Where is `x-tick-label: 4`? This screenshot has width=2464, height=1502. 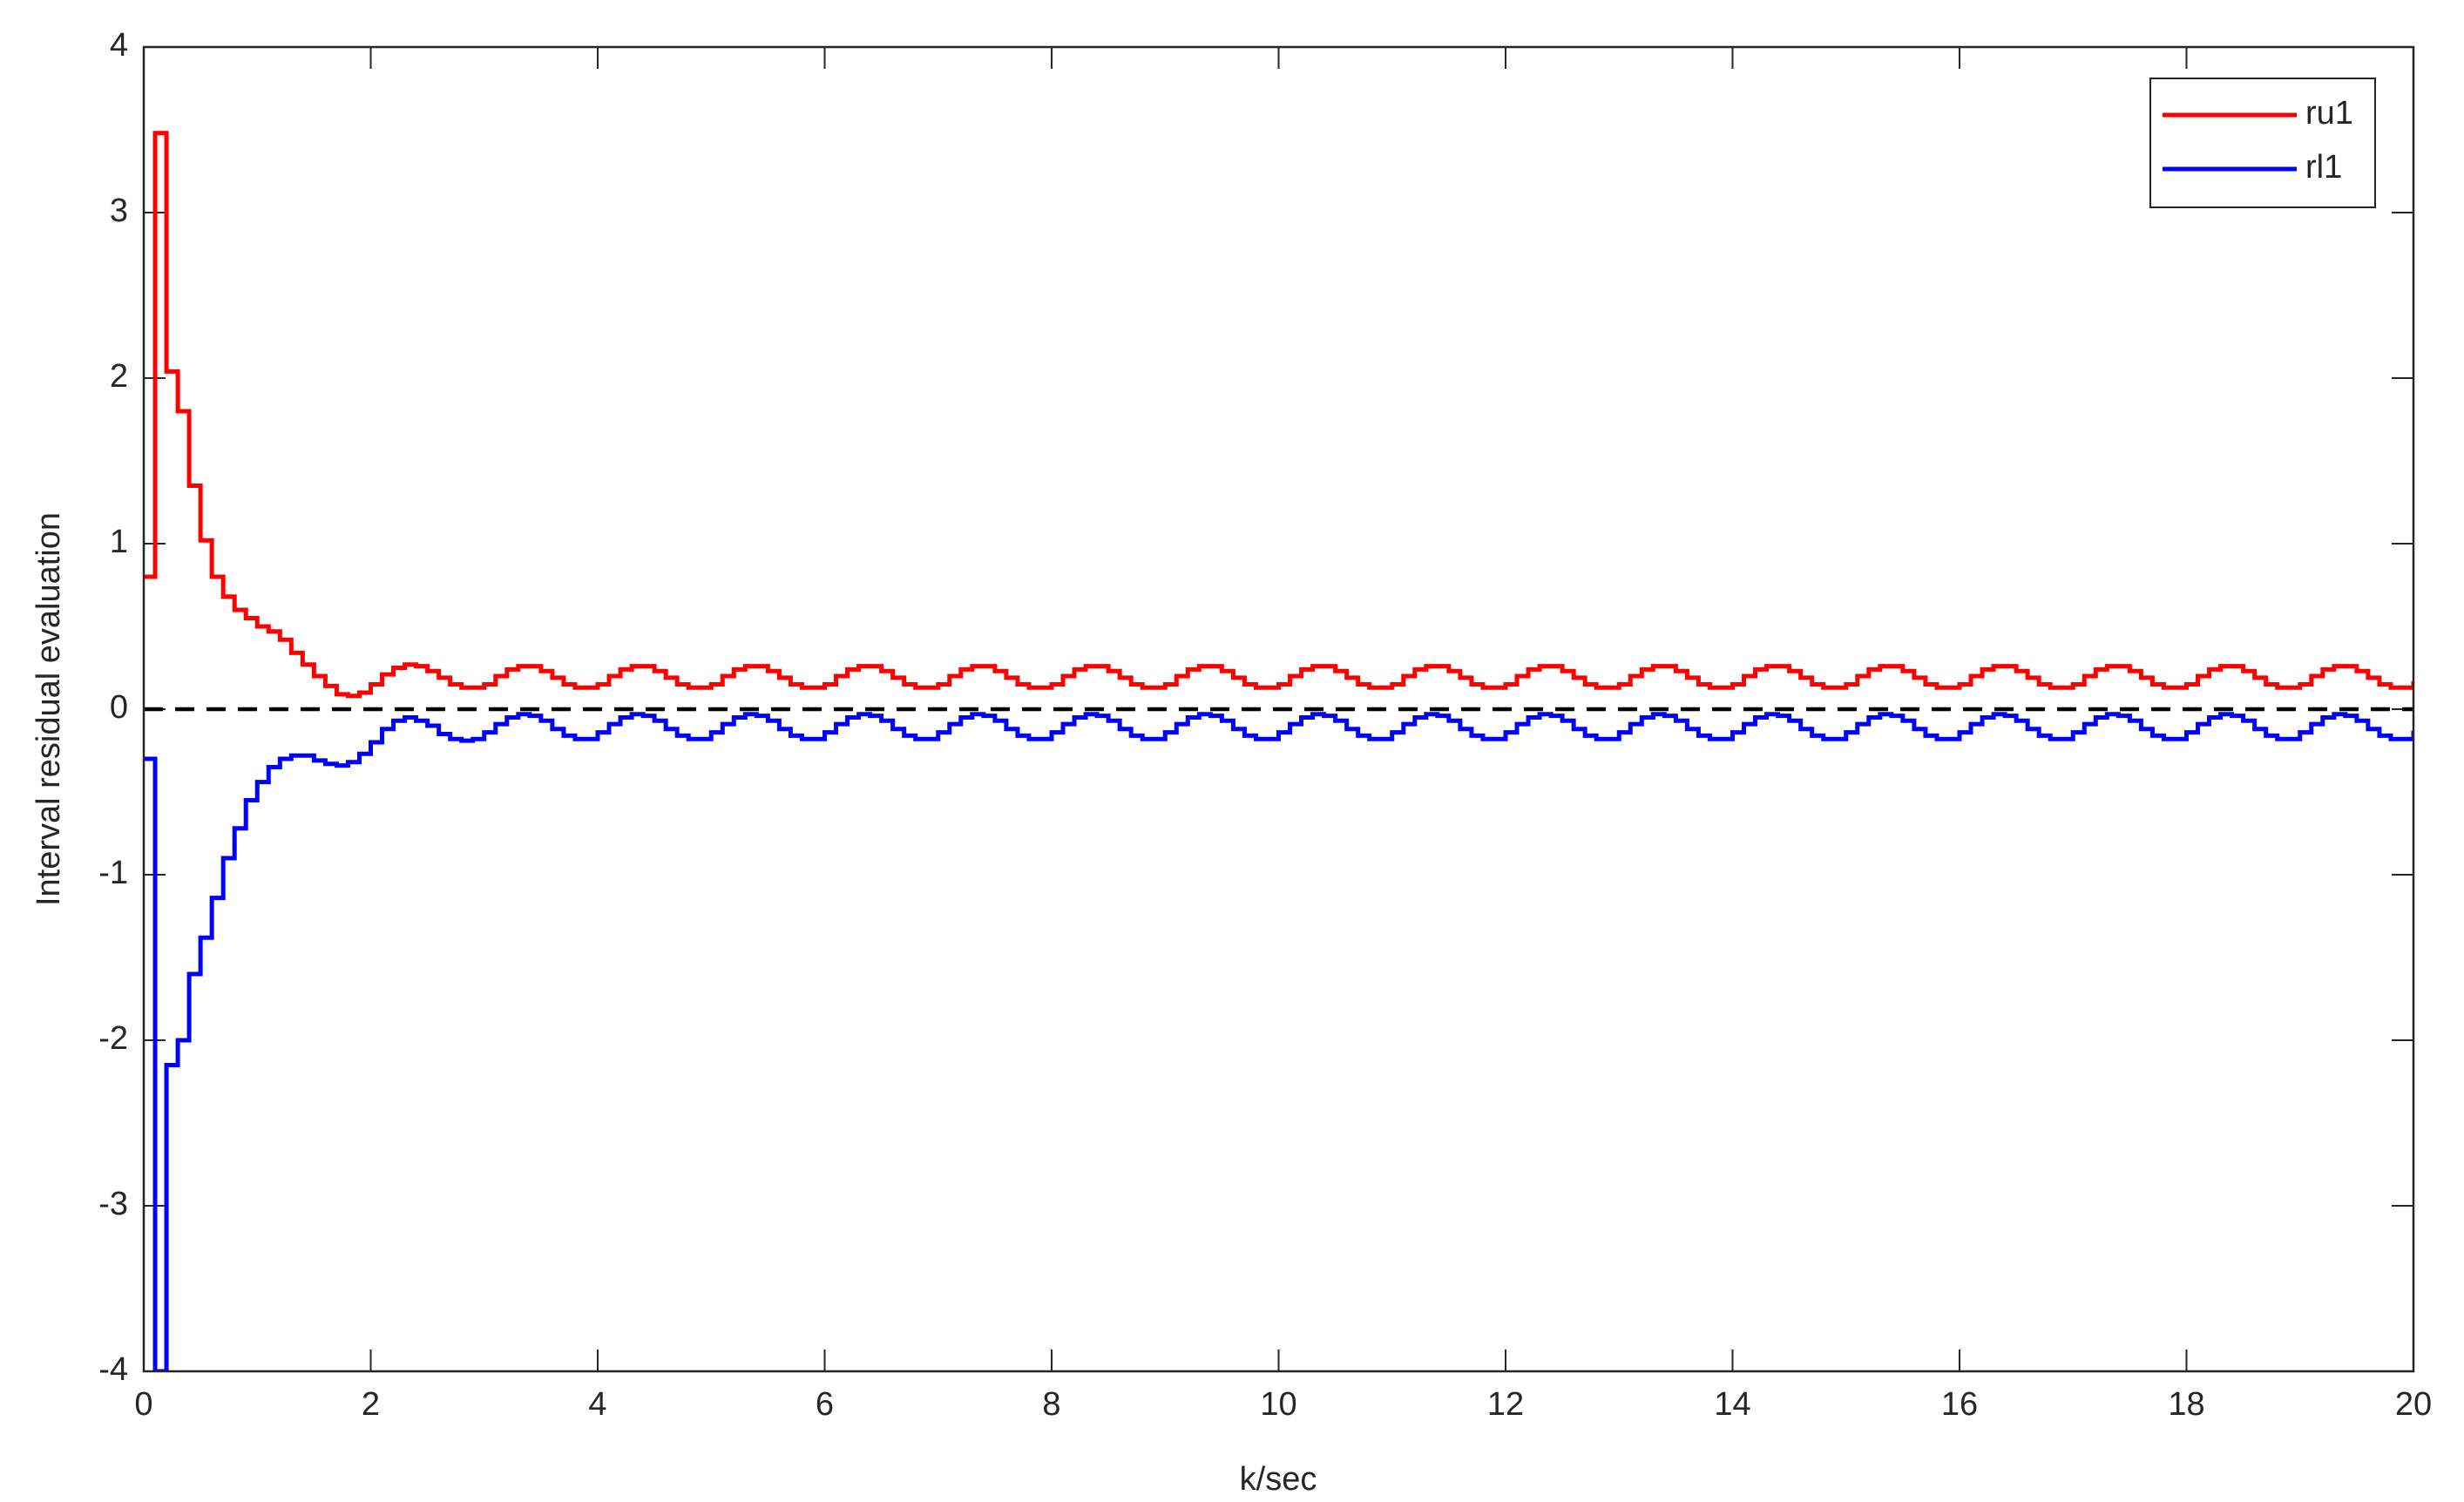
x-tick-label: 4 is located at coordinates (597, 1404).